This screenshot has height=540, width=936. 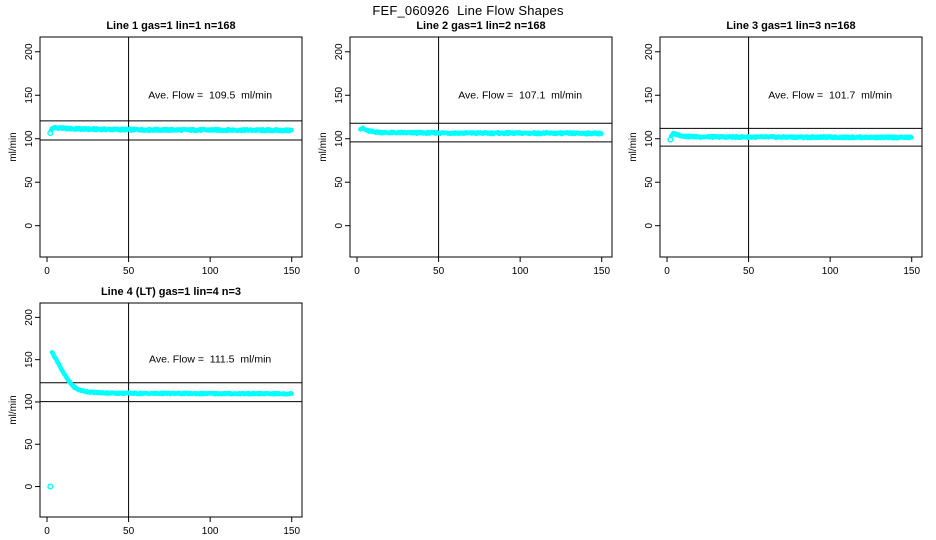 What do you see at coordinates (171, 292) in the screenshot?
I see `panel-title: Line 4 (LT) gas=1 lin=4 n=3` at bounding box center [171, 292].